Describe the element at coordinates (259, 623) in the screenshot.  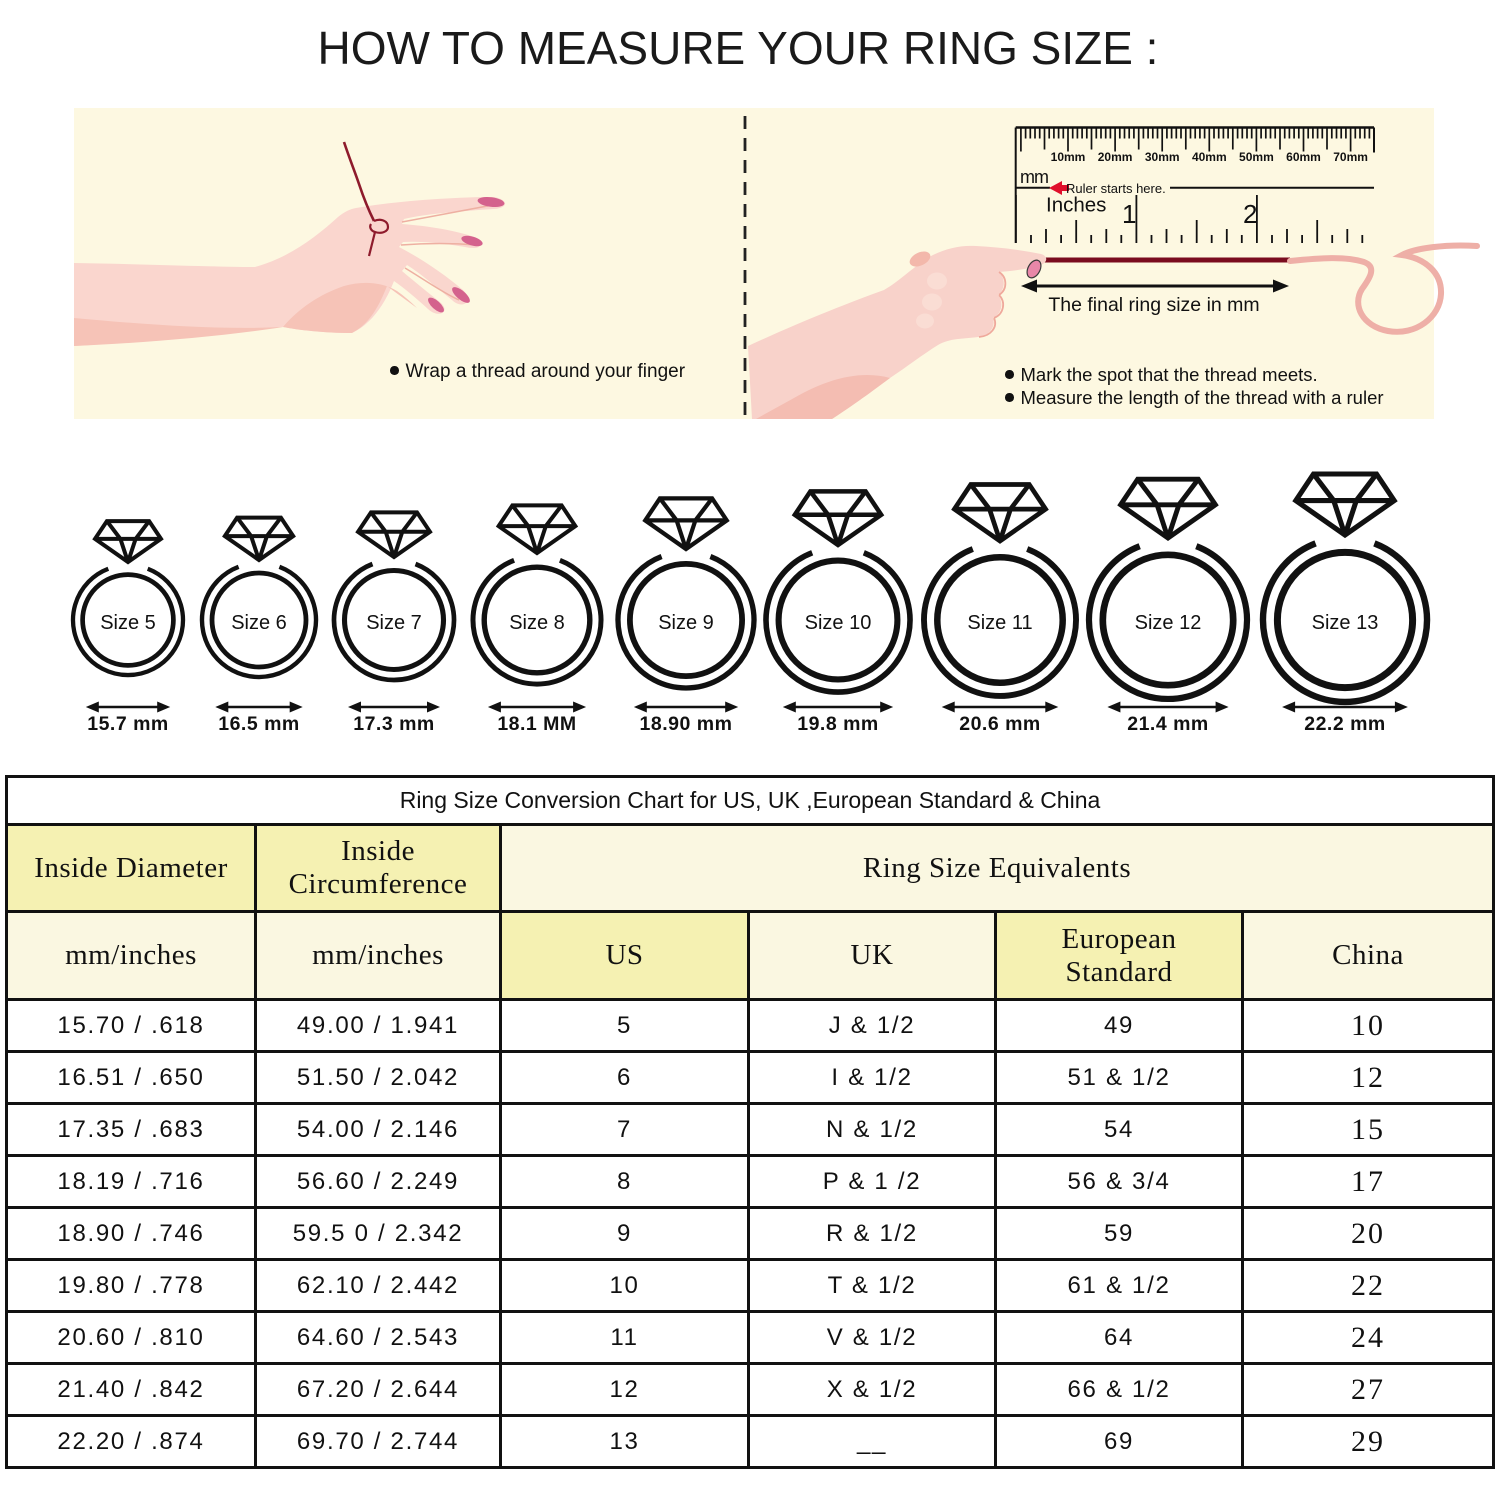
I see `svg-text: Size 6` at that location.